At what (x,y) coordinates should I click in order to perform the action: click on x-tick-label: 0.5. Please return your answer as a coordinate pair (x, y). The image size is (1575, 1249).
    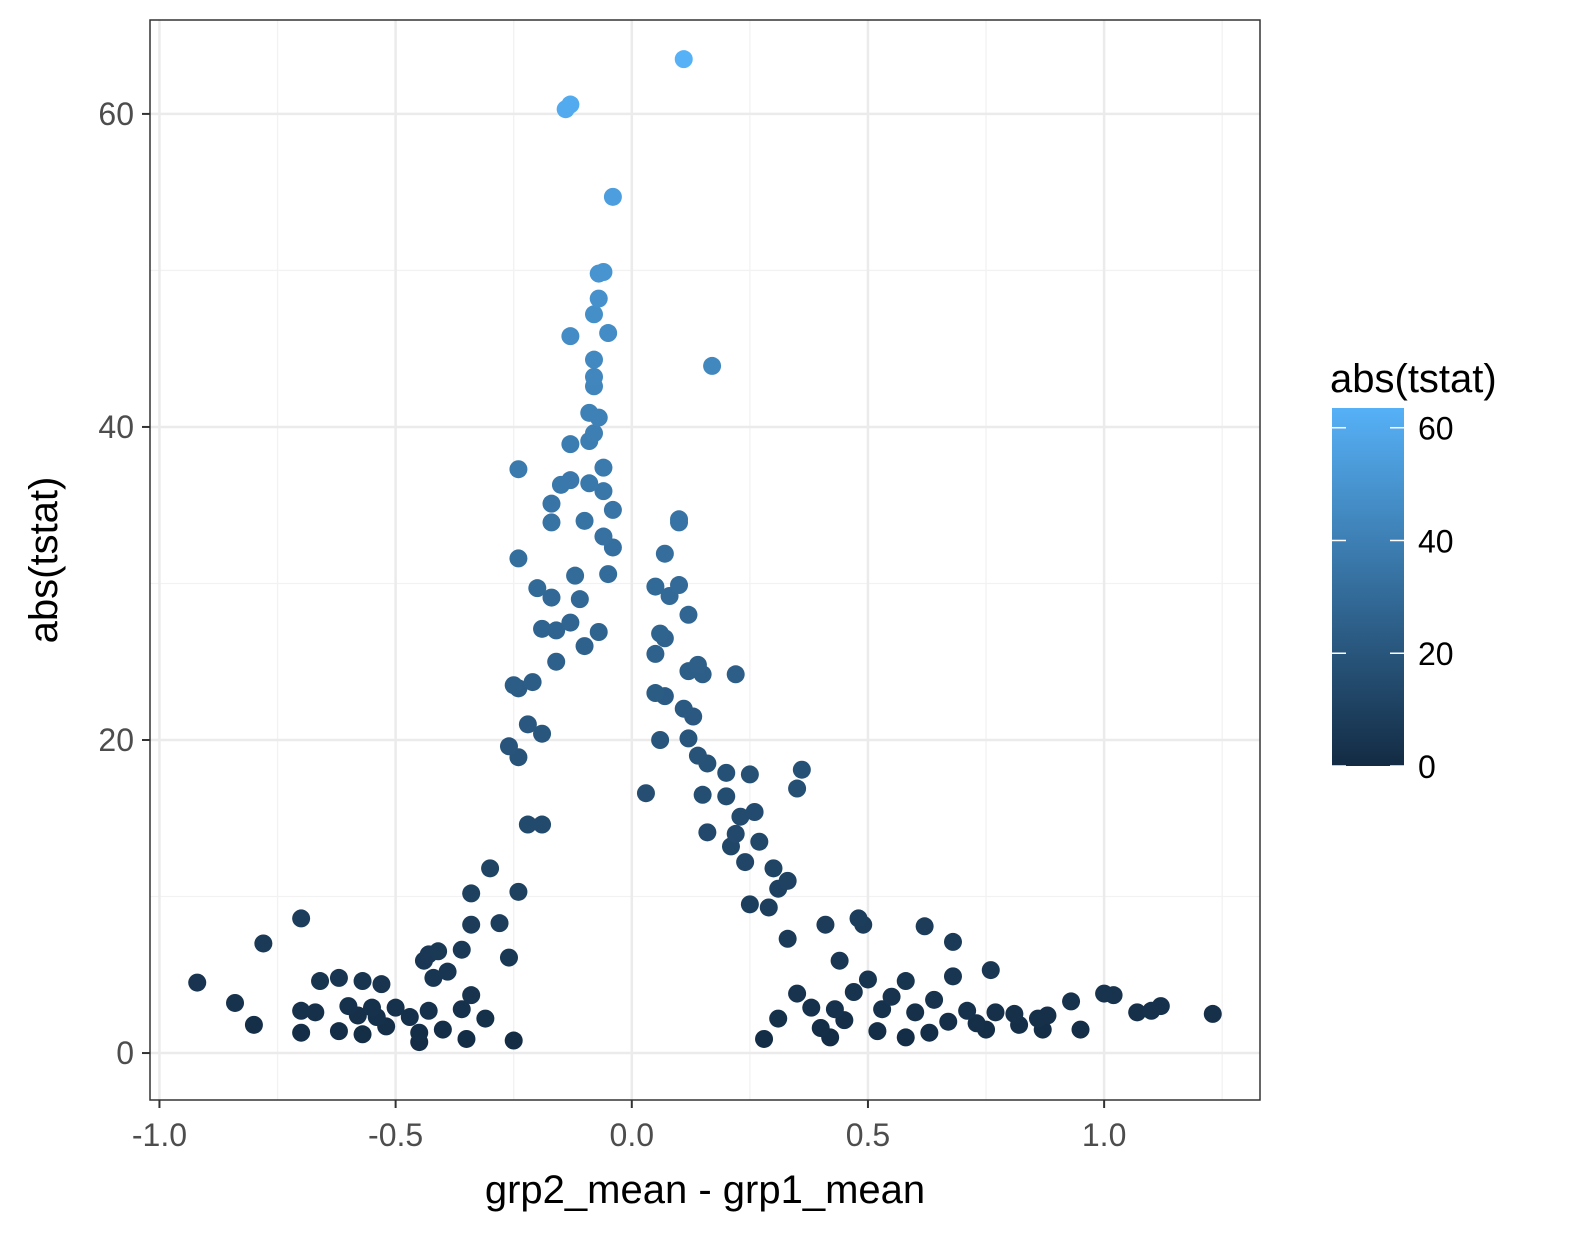
    Looking at the image, I should click on (868, 1135).